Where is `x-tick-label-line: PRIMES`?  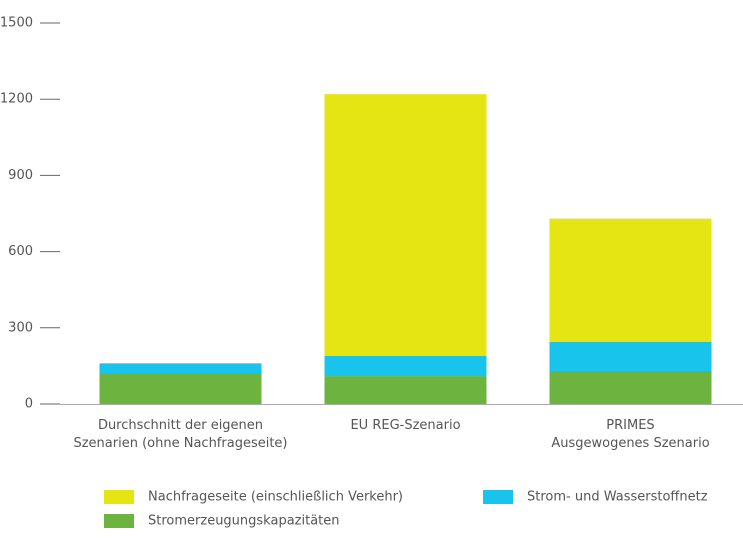 x-tick-label-line: PRIMES is located at coordinates (630, 425).